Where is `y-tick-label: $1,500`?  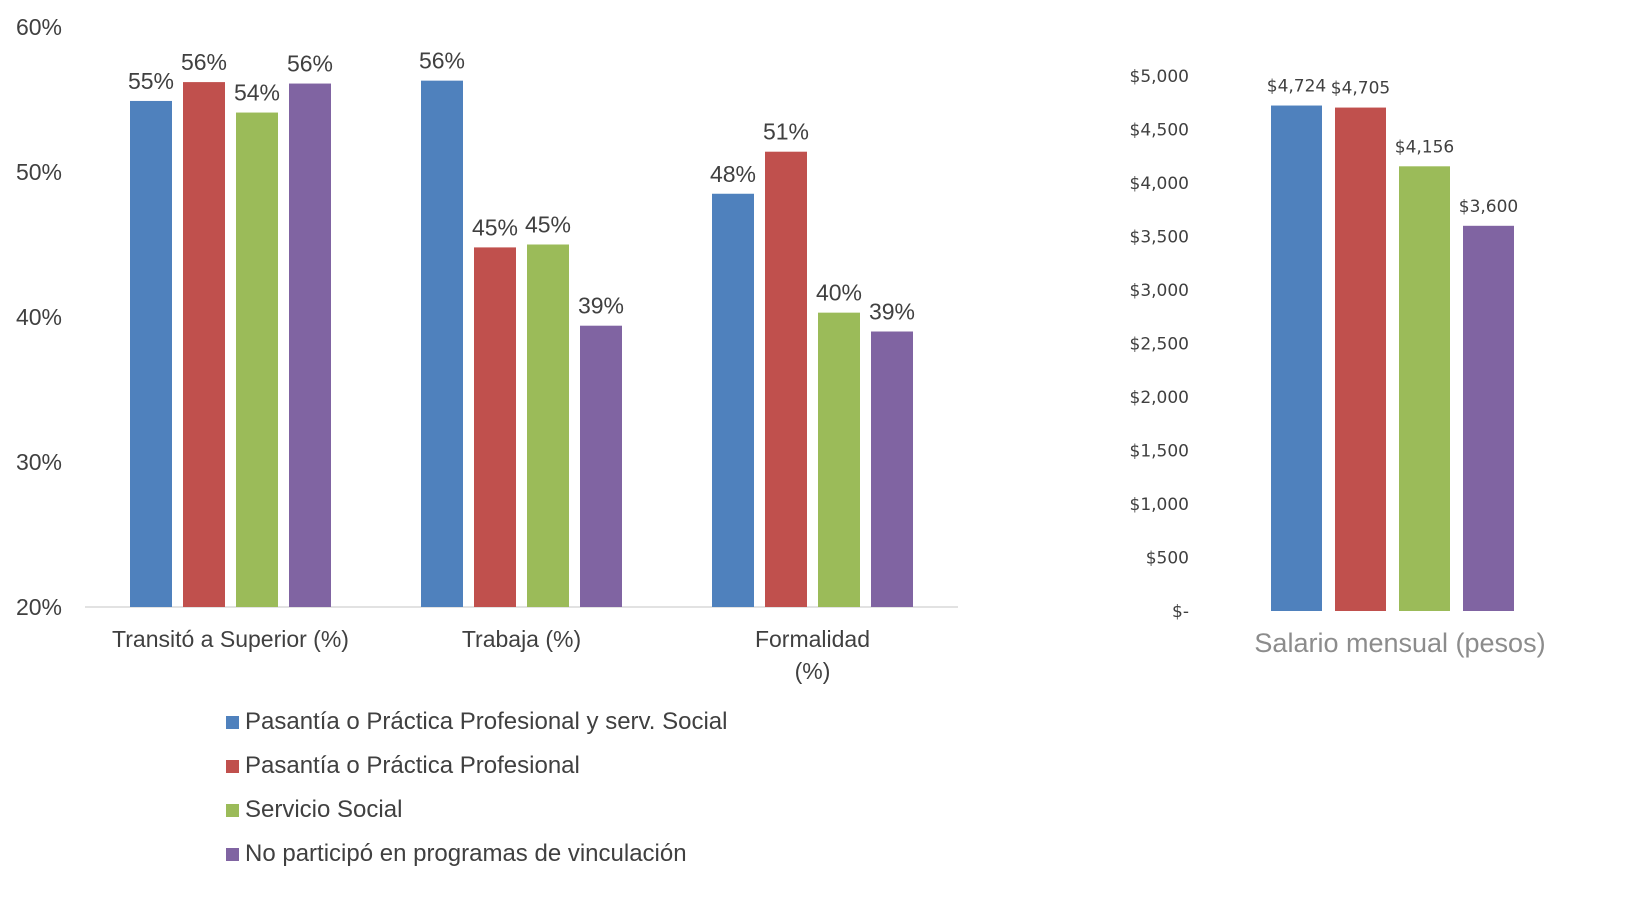 y-tick-label: $1,500 is located at coordinates (1159, 452).